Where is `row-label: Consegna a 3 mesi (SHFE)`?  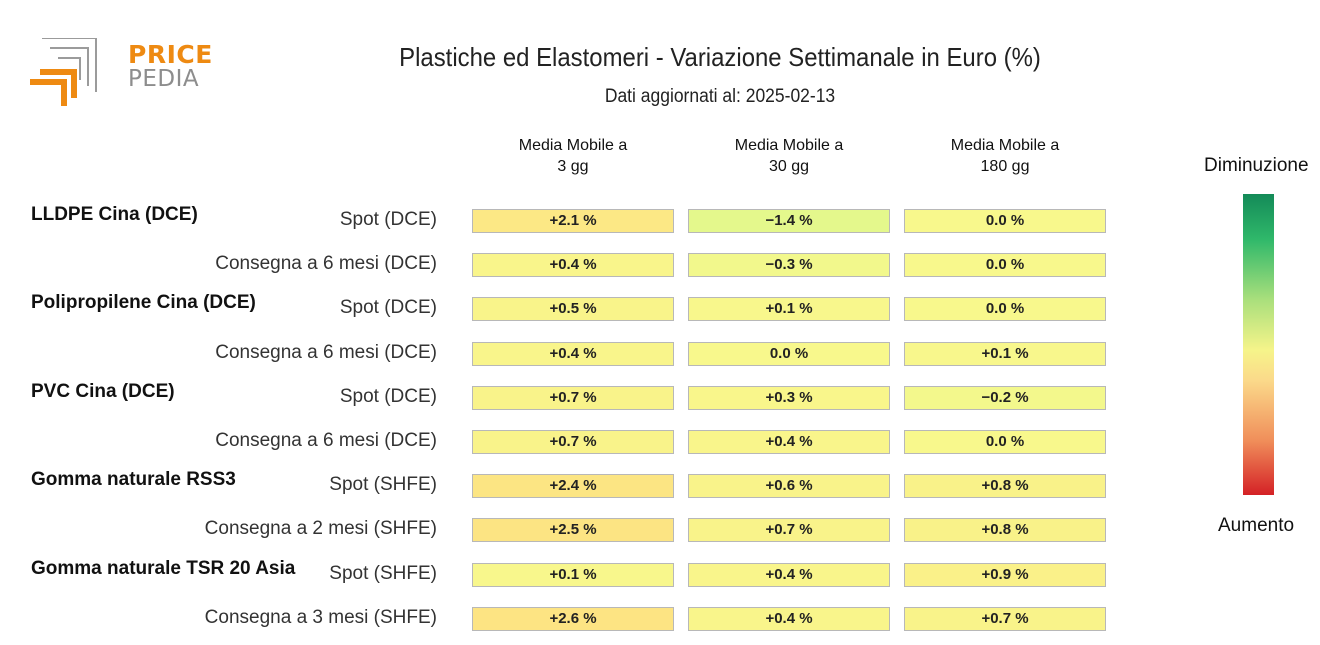
row-label: Consegna a 3 mesi (SHFE) is located at coordinates (320, 617).